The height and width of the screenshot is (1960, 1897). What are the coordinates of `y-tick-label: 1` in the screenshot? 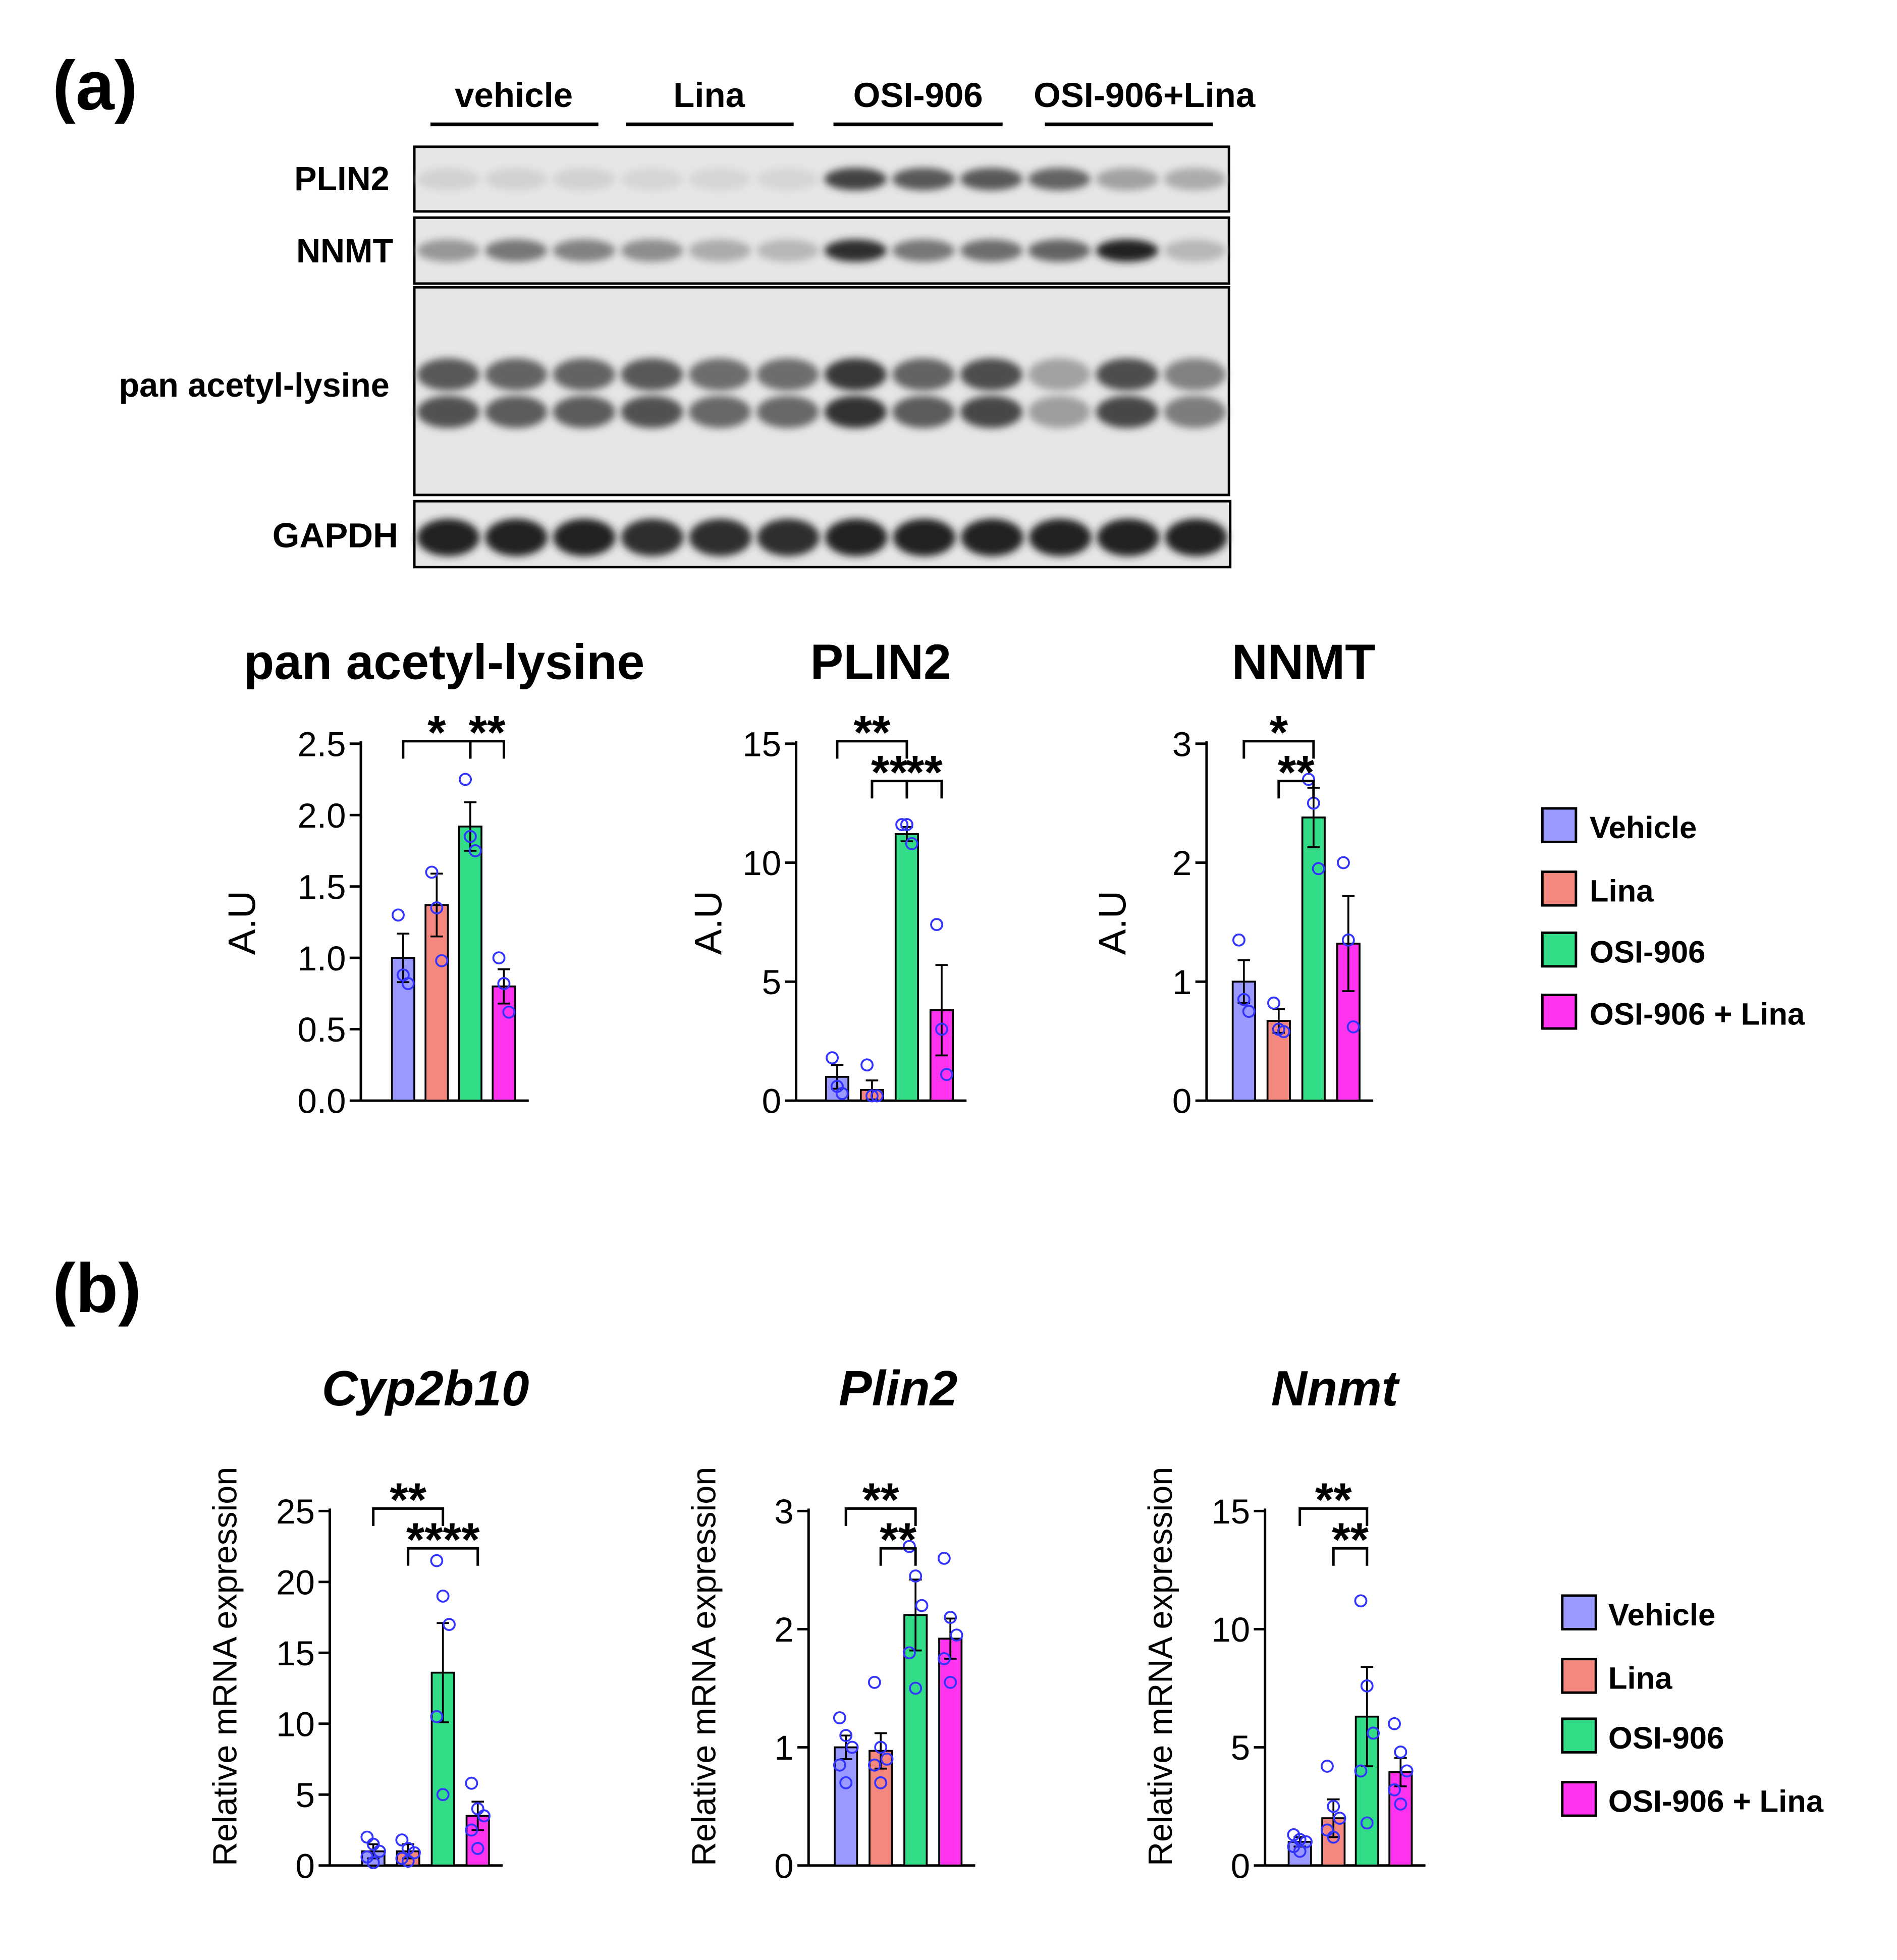 It's located at (1181, 982).